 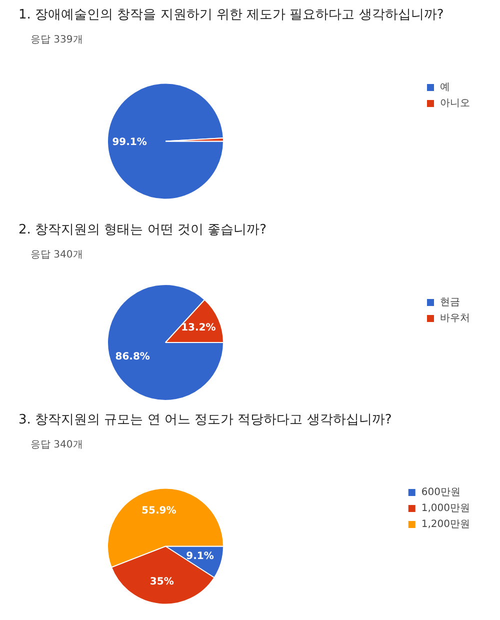 What do you see at coordinates (129, 142) in the screenshot?
I see `data-label: 99.1%` at bounding box center [129, 142].